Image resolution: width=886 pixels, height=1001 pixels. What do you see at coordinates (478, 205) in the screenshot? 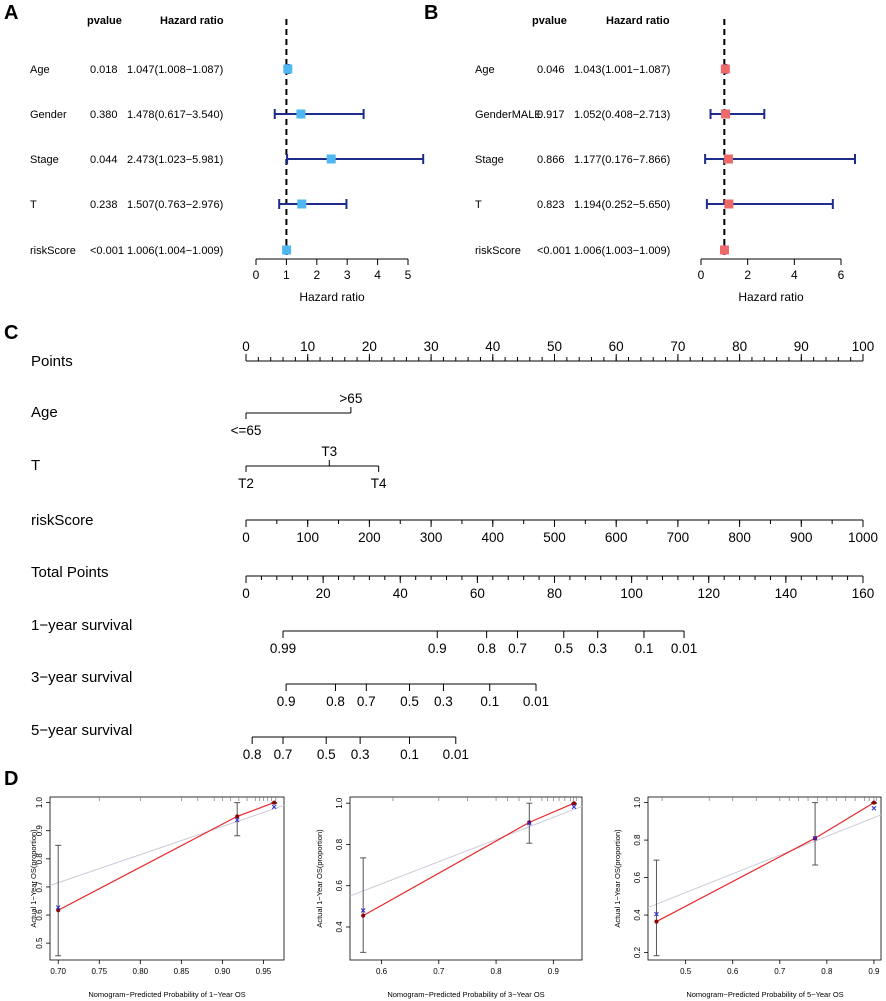
I see `forest-row-name: T` at bounding box center [478, 205].